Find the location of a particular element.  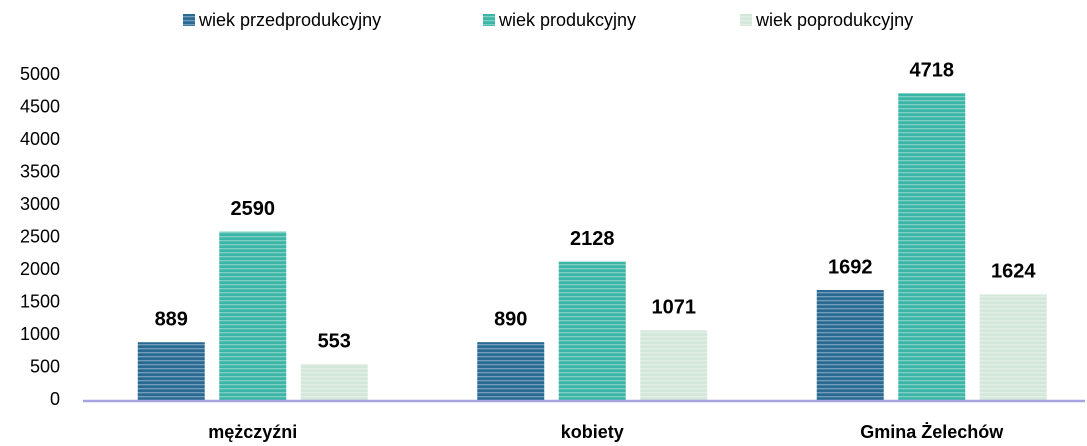

y-tick-label: 3000 is located at coordinates (40, 204).